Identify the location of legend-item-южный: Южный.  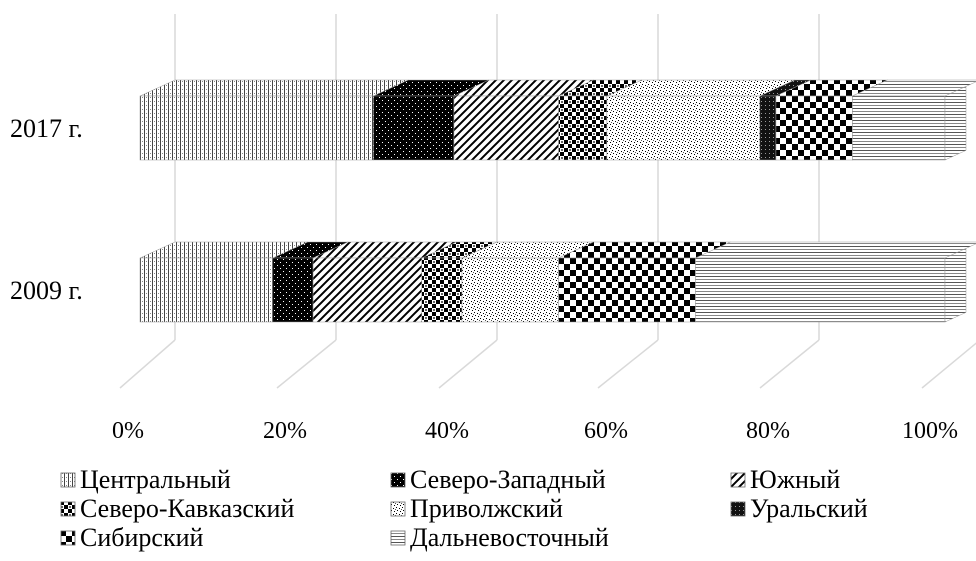
(785, 480).